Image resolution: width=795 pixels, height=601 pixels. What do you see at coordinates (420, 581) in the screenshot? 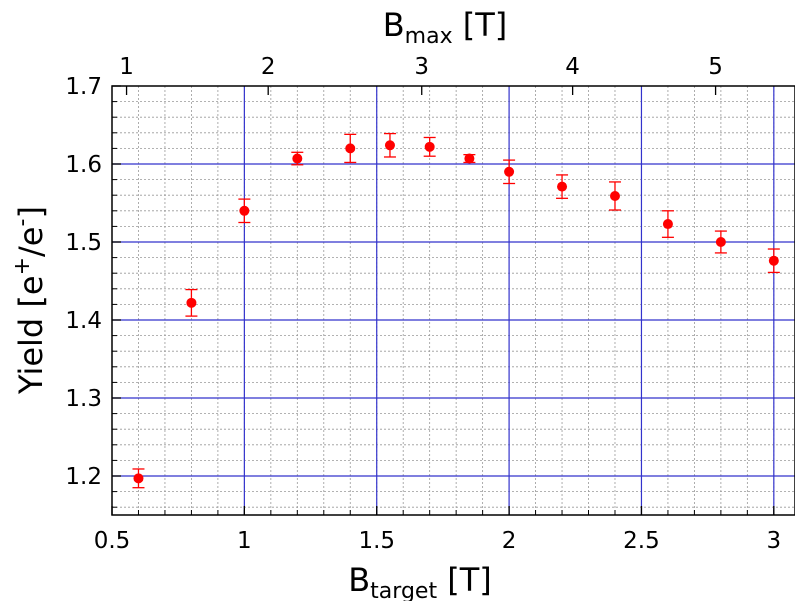
I see `x-axis-title: Btarget [T]` at bounding box center [420, 581].